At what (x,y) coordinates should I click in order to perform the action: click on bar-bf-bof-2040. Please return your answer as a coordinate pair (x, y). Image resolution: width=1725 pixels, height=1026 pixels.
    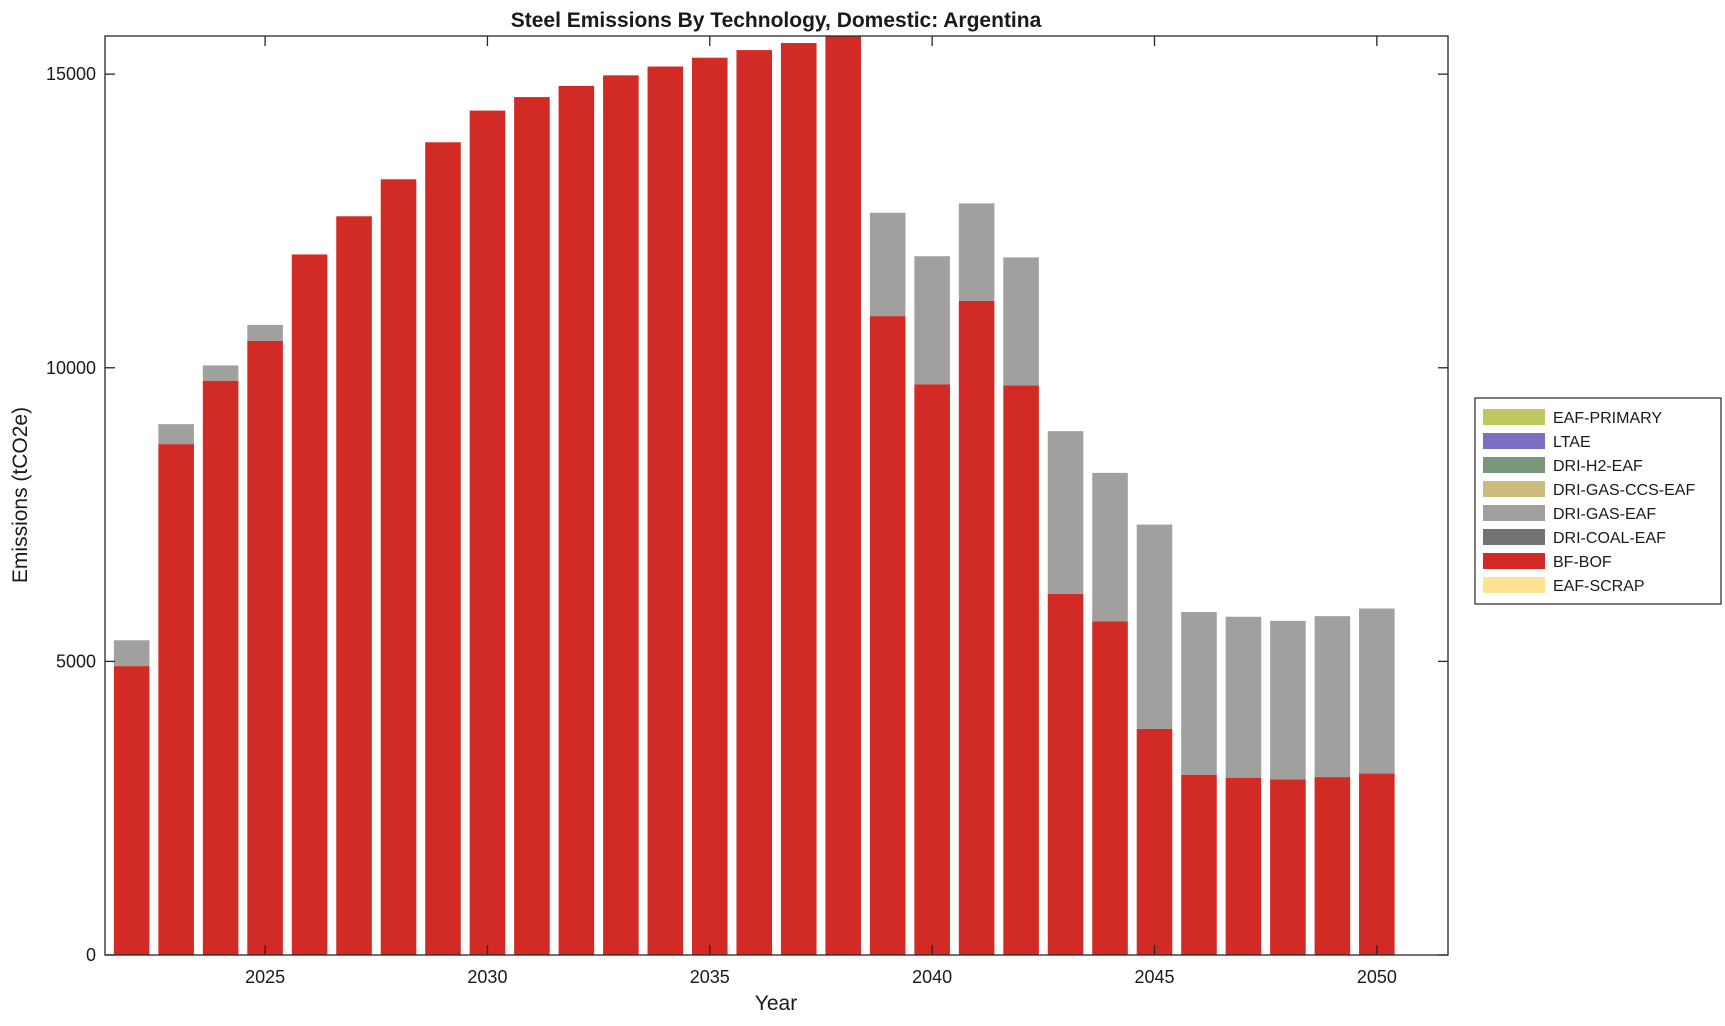
    Looking at the image, I should click on (932, 670).